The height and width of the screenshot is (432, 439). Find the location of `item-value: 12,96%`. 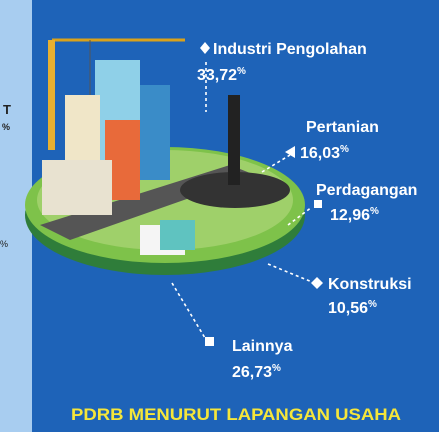

item-value: 12,96% is located at coordinates (354, 215).